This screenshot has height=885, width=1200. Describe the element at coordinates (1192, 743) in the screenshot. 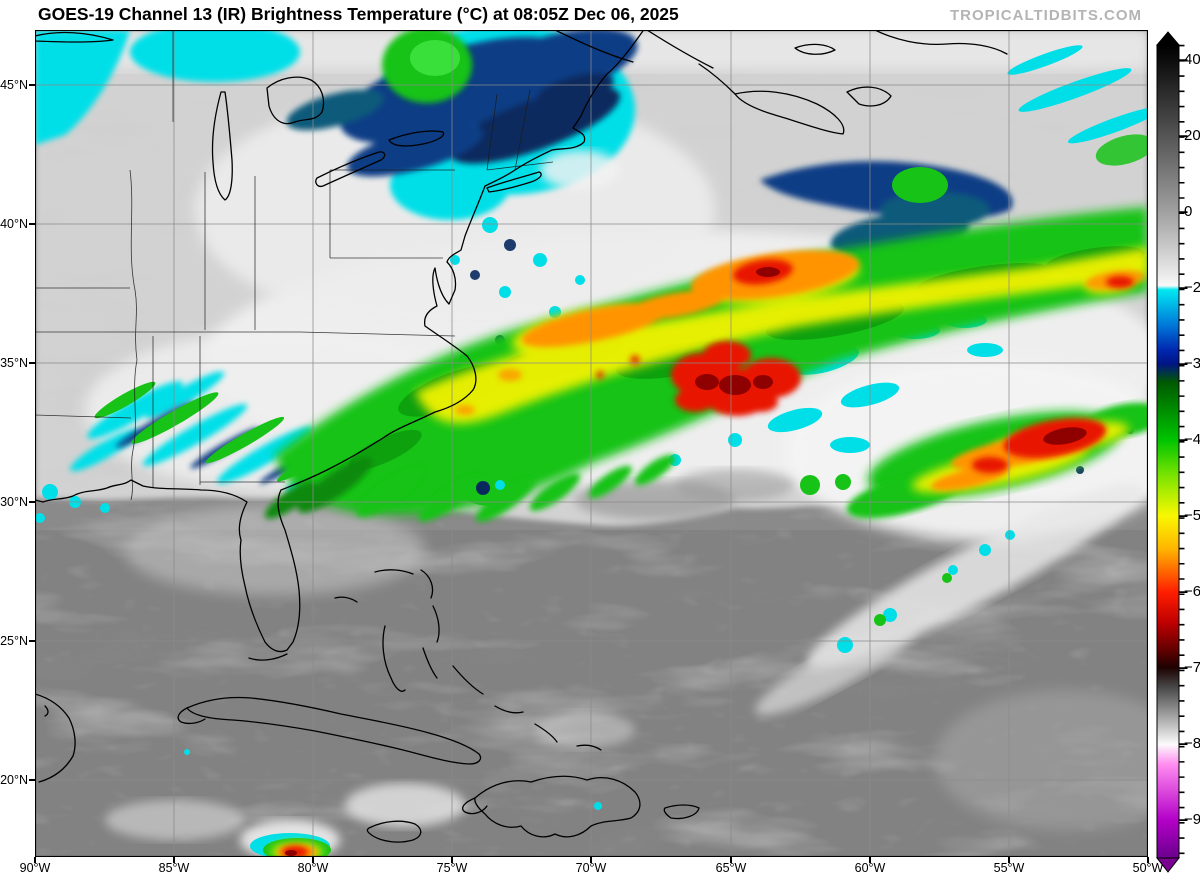

I see `colorbar-label: −80` at that location.